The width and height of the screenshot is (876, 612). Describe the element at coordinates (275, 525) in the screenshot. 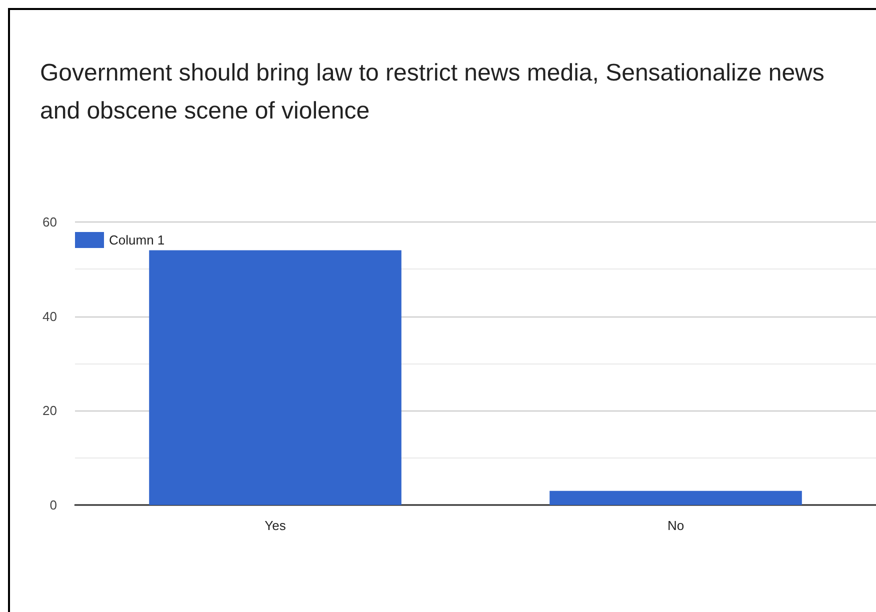

I see `x-tick-label: Yes` at that location.